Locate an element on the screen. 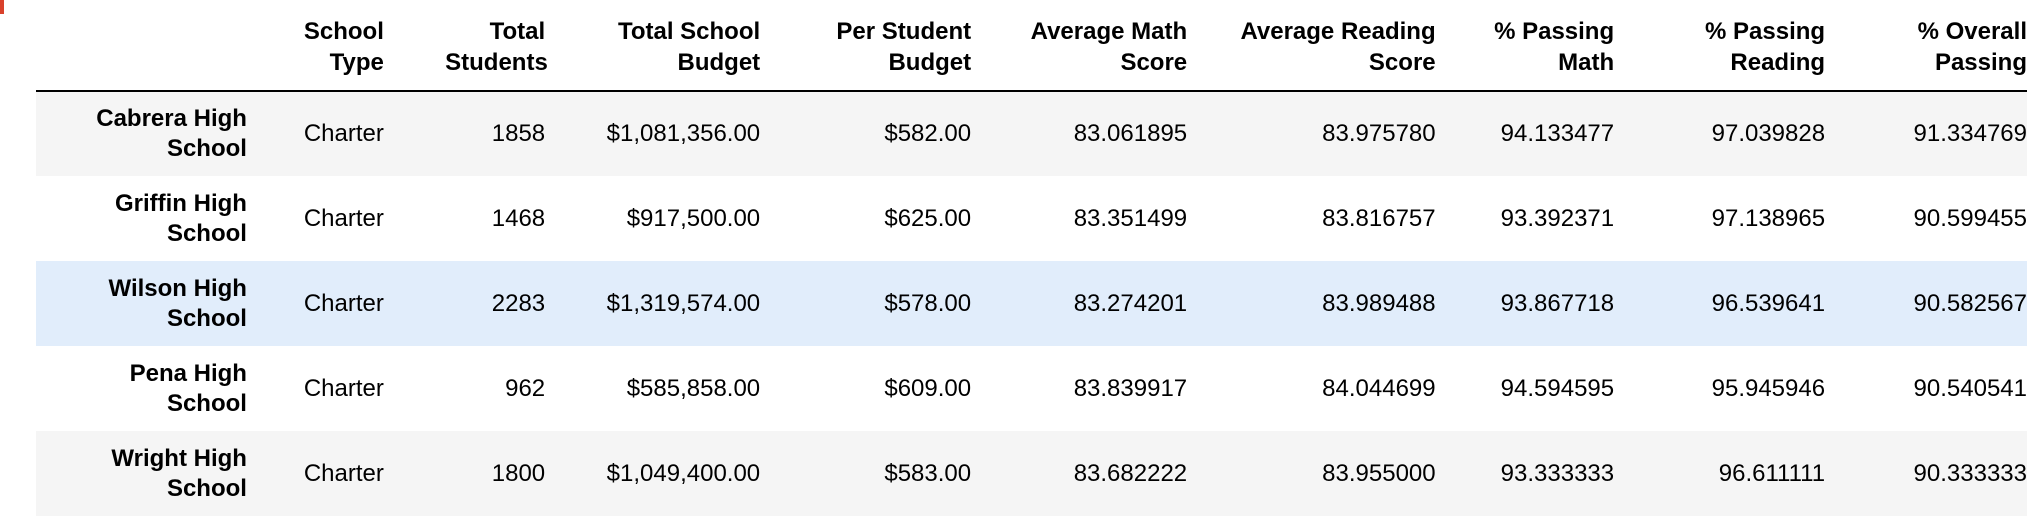  cell-per-student-budget: $625.00 is located at coordinates (928, 218).